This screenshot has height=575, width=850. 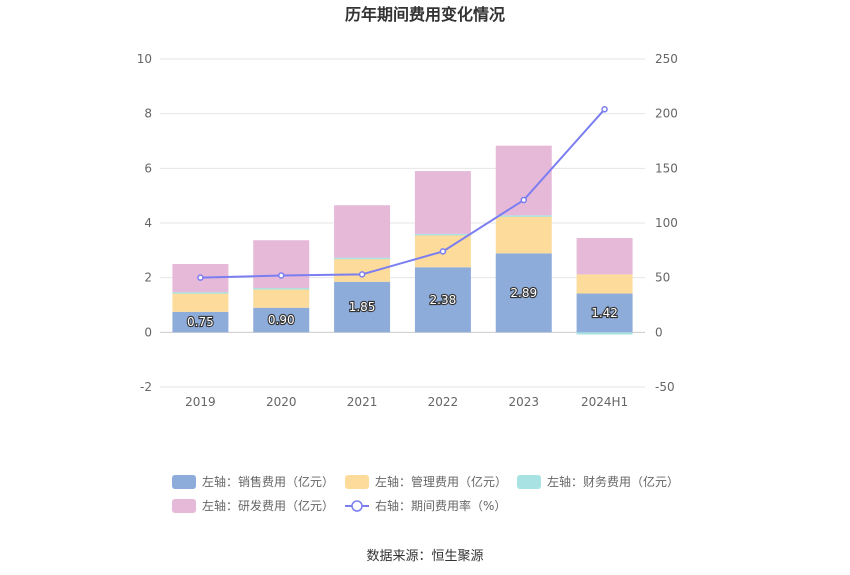 What do you see at coordinates (659, 332) in the screenshot?
I see `y-right-tick-label: 0` at bounding box center [659, 332].